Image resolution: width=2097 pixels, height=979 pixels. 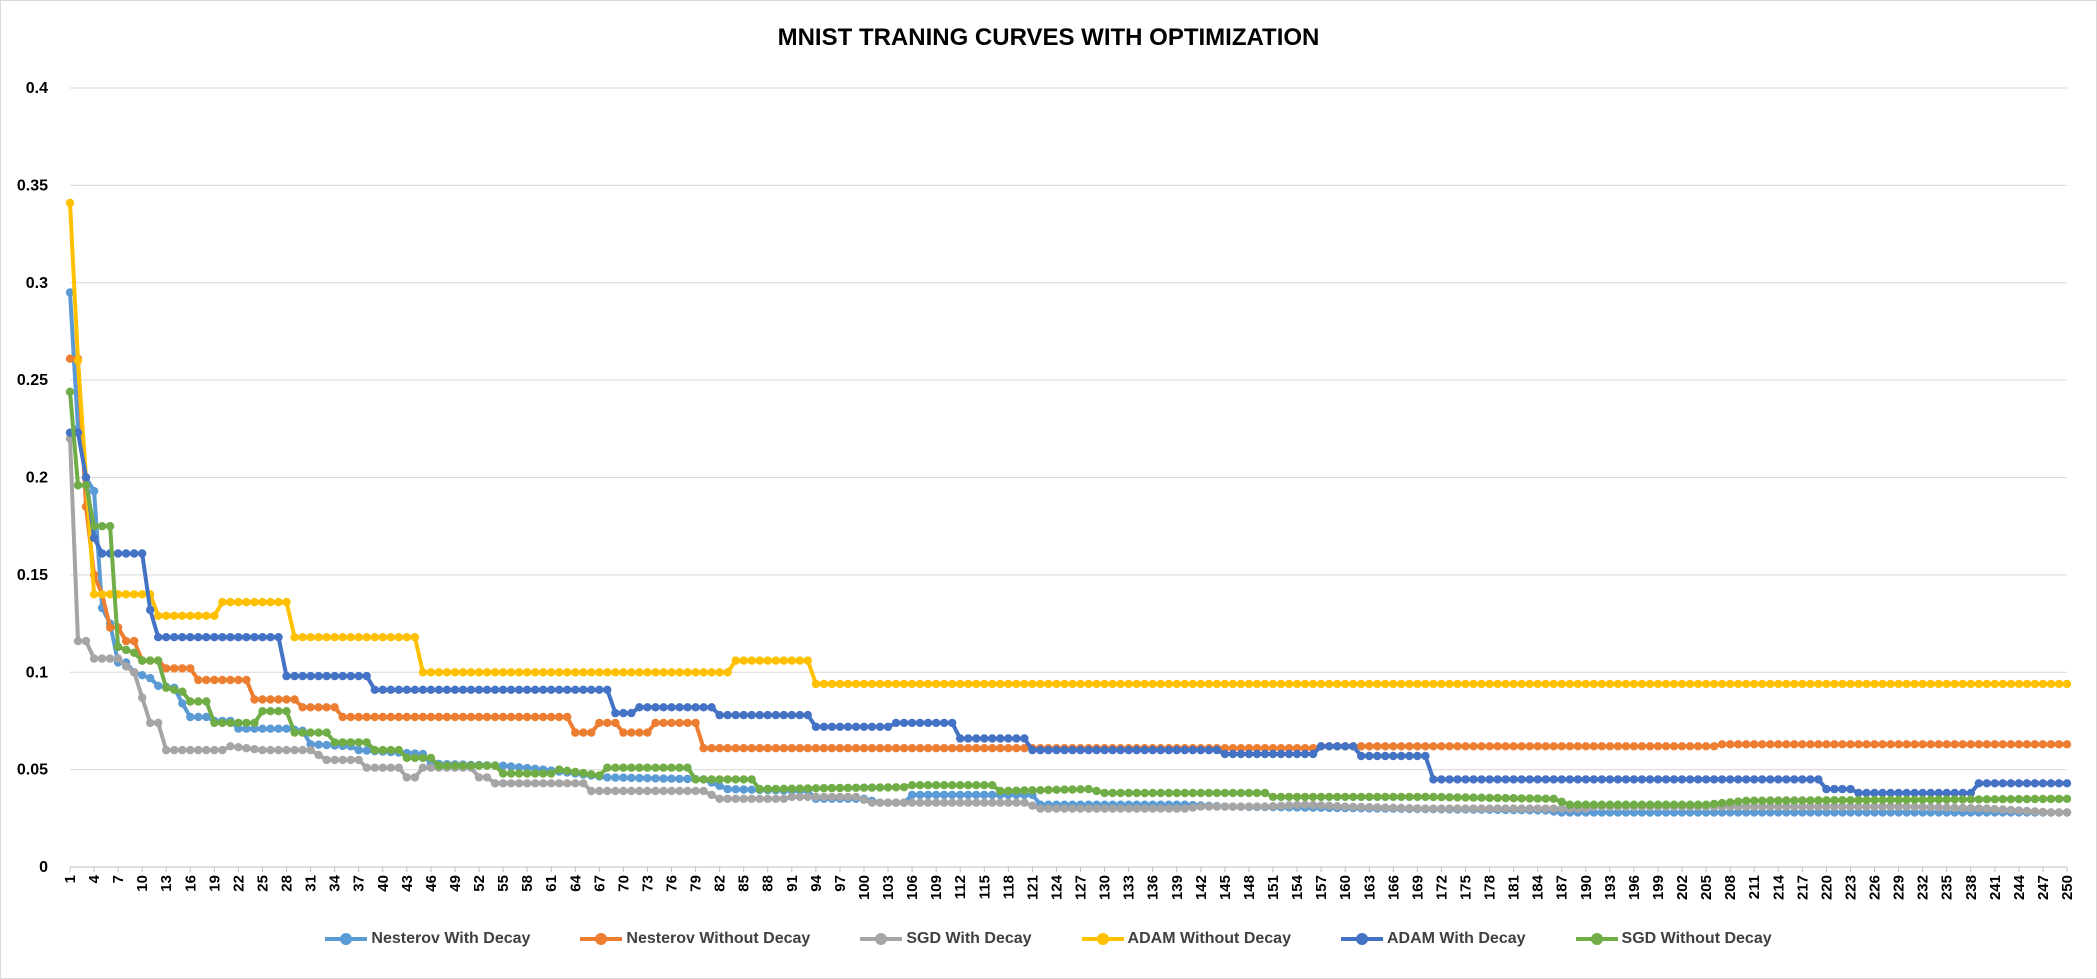 I want to click on x-tick-label: 25, so click(x=262, y=883).